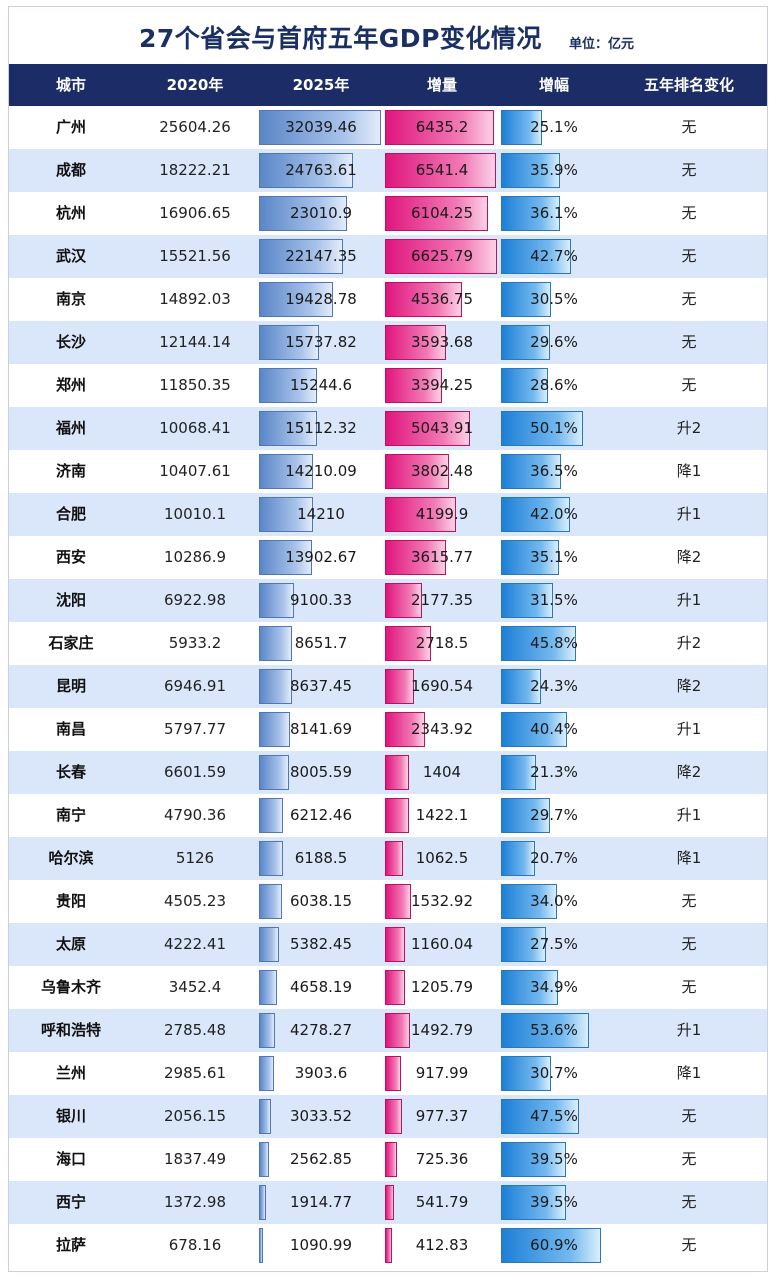  Describe the element at coordinates (321, 213) in the screenshot. I see `gdp-2025-value: 23010.9` at that location.